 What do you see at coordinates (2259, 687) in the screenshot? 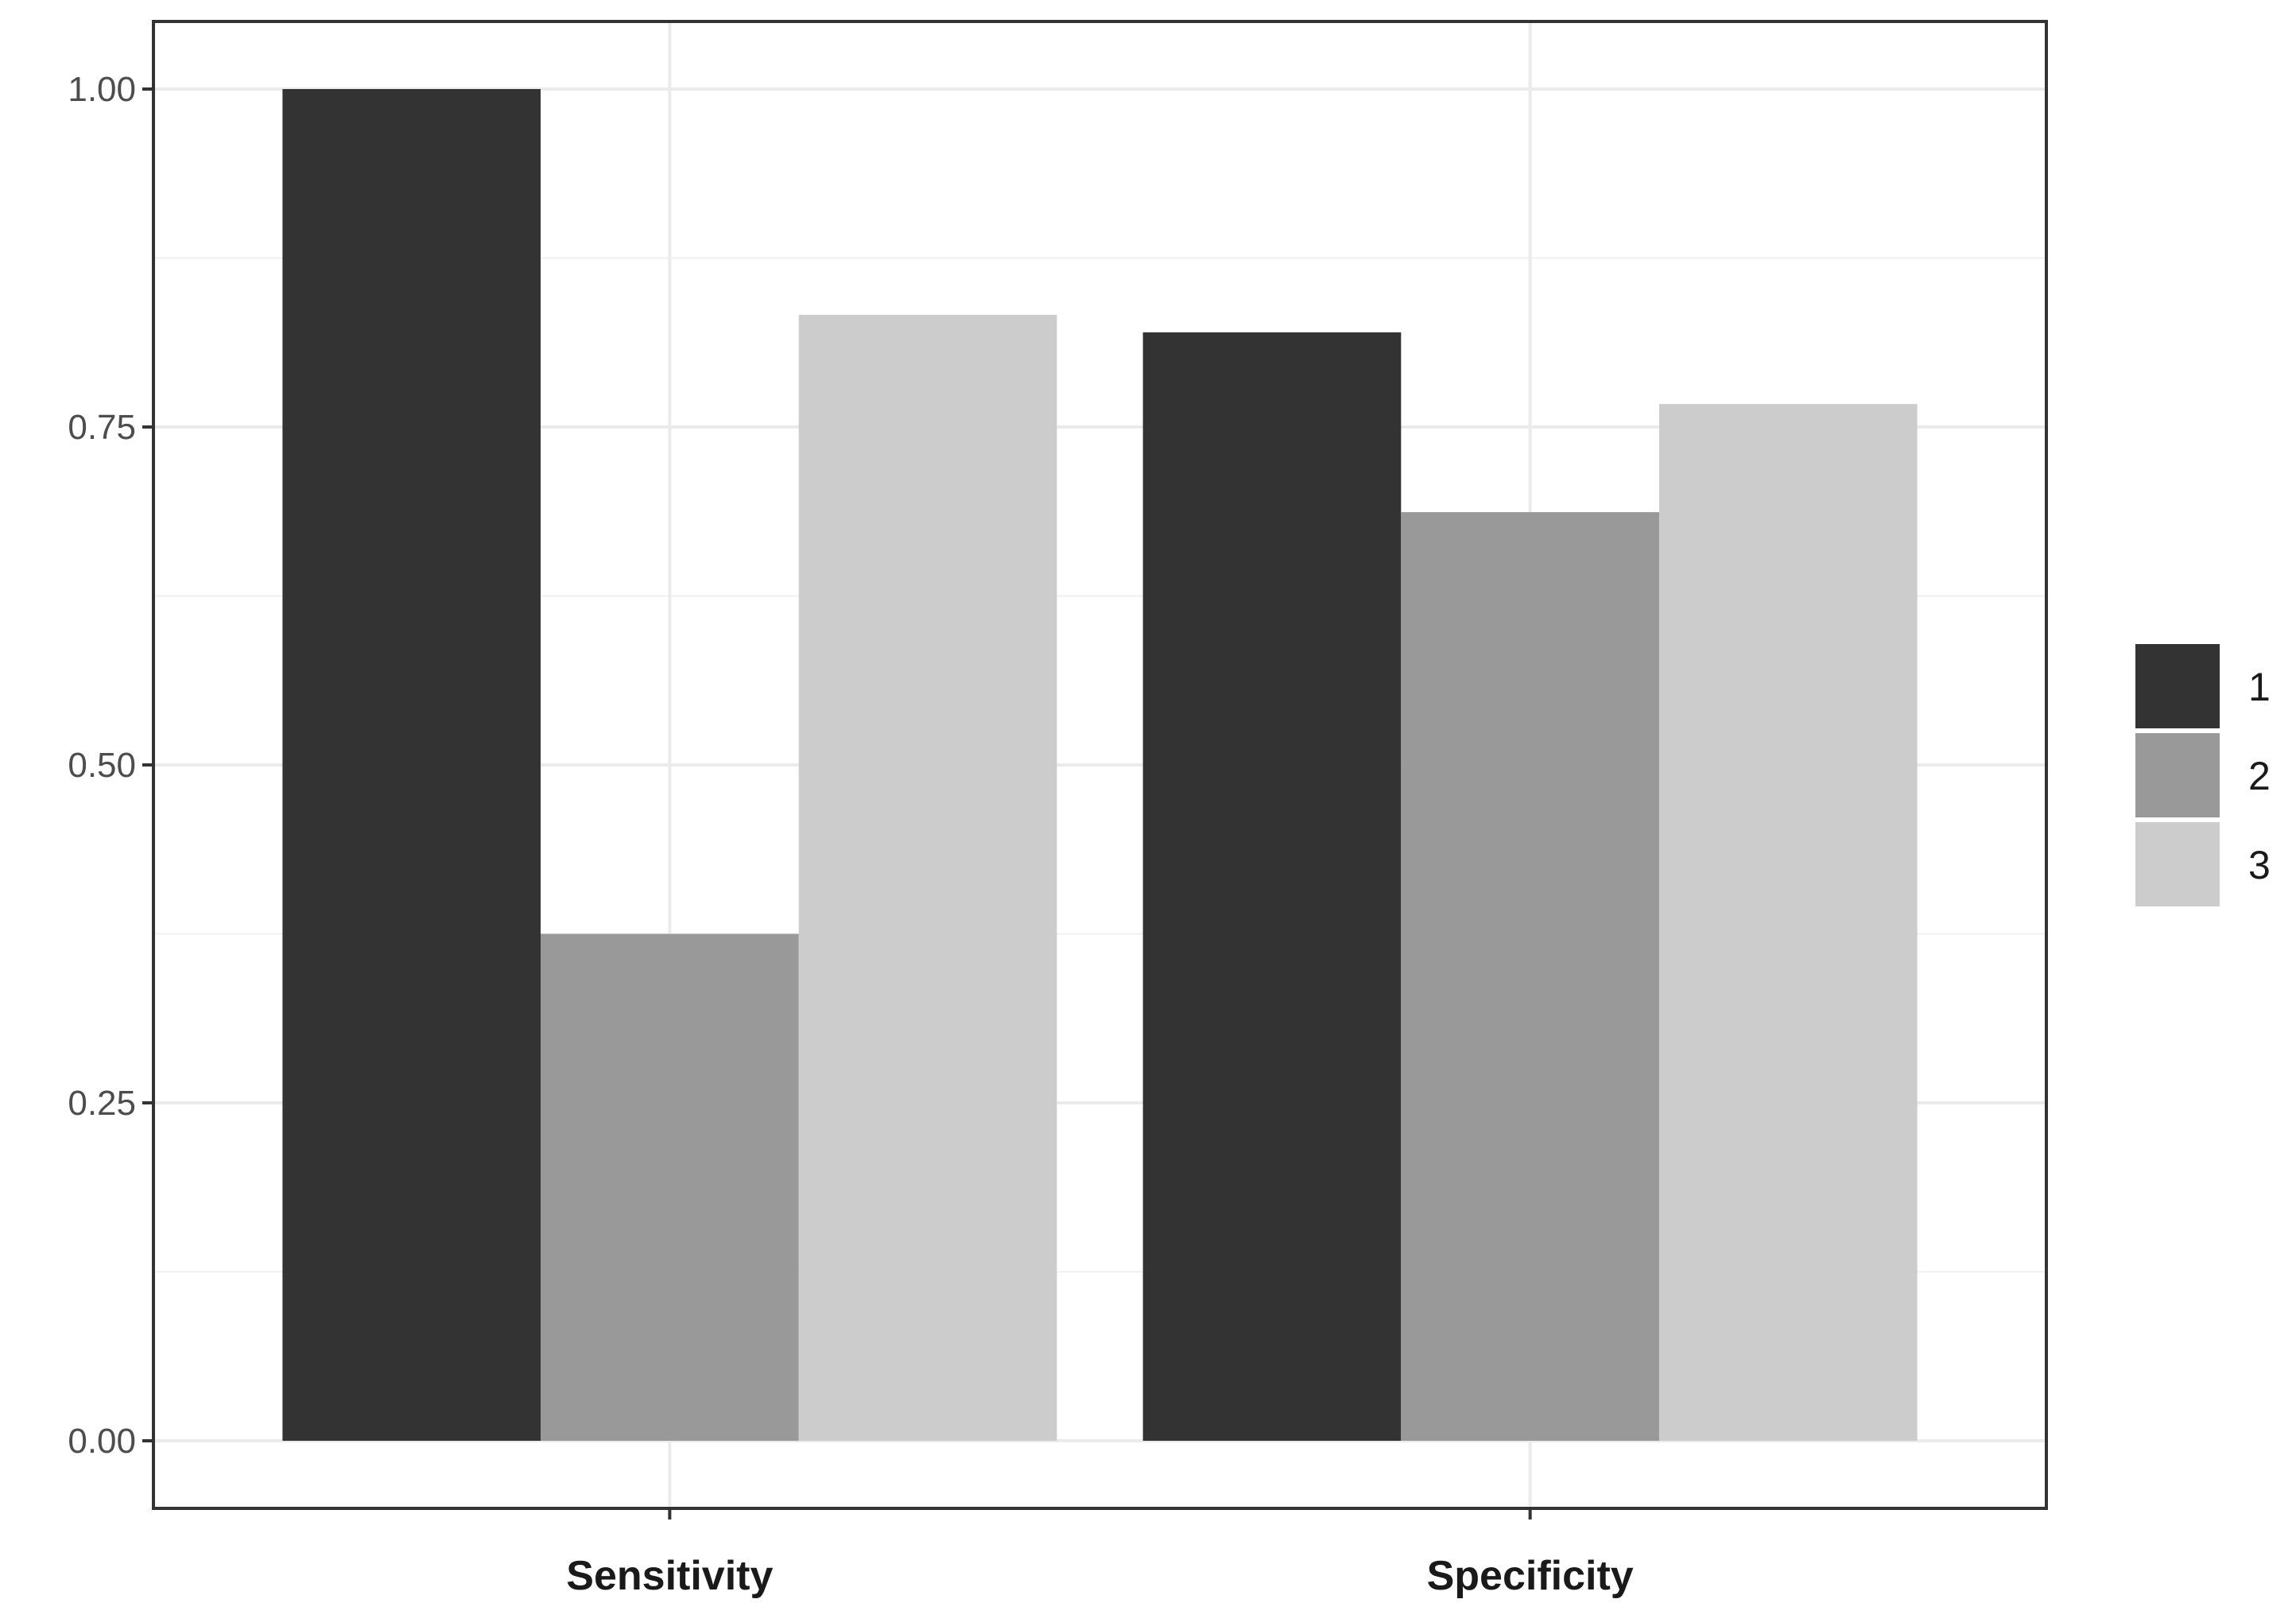
I see `legend-label-1: 1` at bounding box center [2259, 687].